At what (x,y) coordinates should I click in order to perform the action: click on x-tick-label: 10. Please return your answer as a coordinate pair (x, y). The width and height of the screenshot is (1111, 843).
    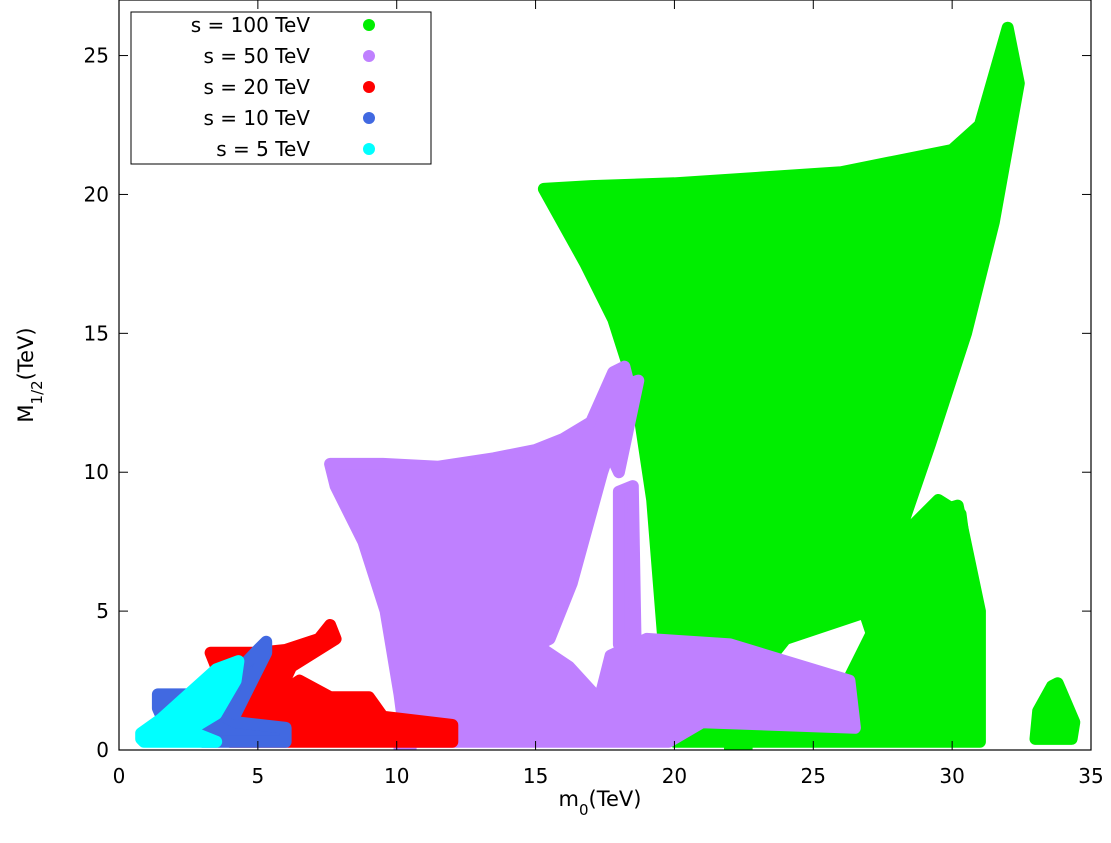
    Looking at the image, I should click on (396, 776).